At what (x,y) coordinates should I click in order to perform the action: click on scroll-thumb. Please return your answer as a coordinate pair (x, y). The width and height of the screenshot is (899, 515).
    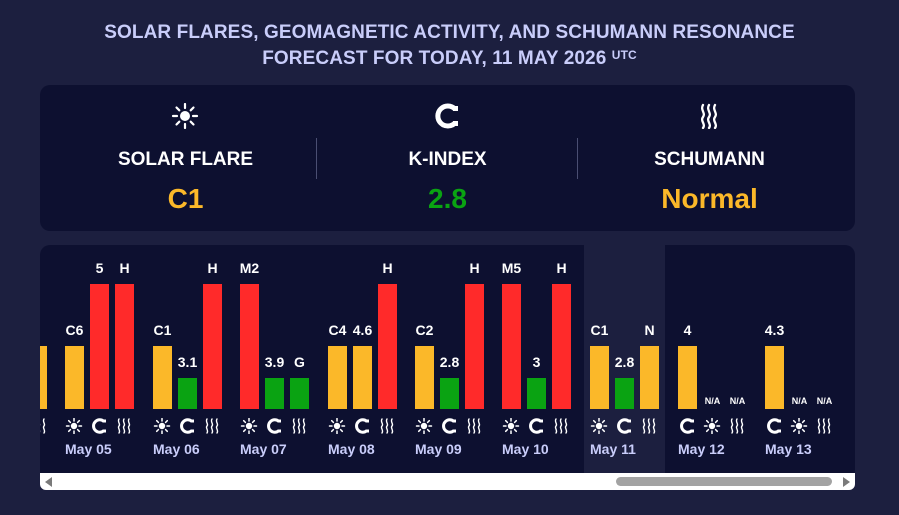
    Looking at the image, I should click on (724, 481).